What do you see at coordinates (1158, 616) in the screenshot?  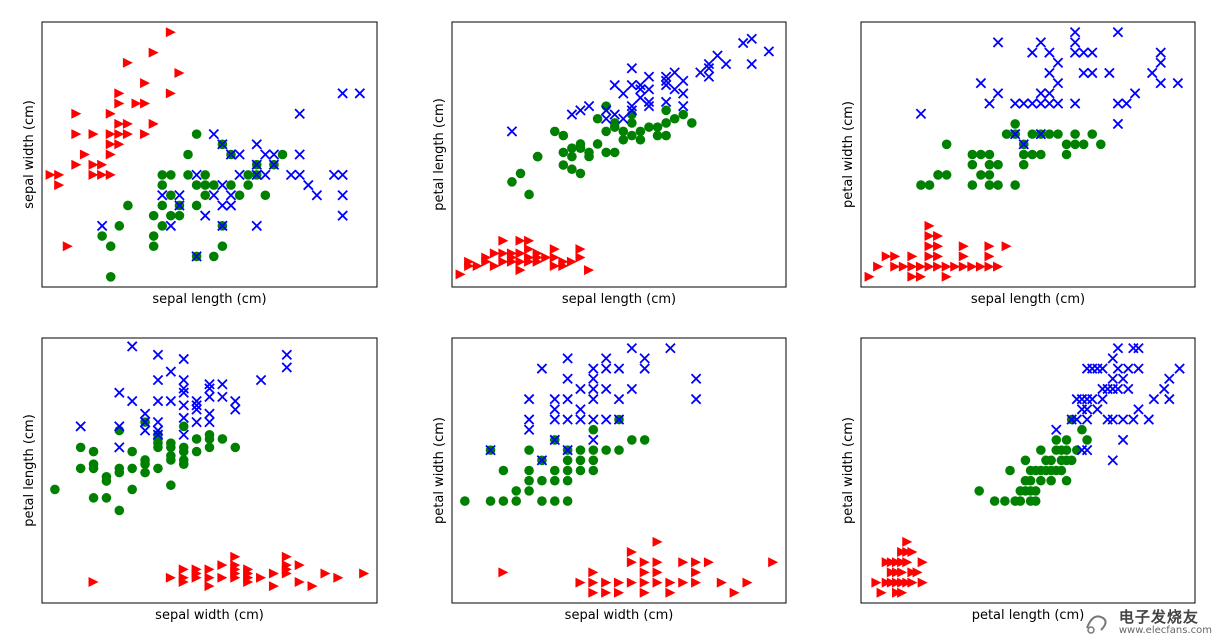 I see `watermark-title: 电子发烧友` at bounding box center [1158, 616].